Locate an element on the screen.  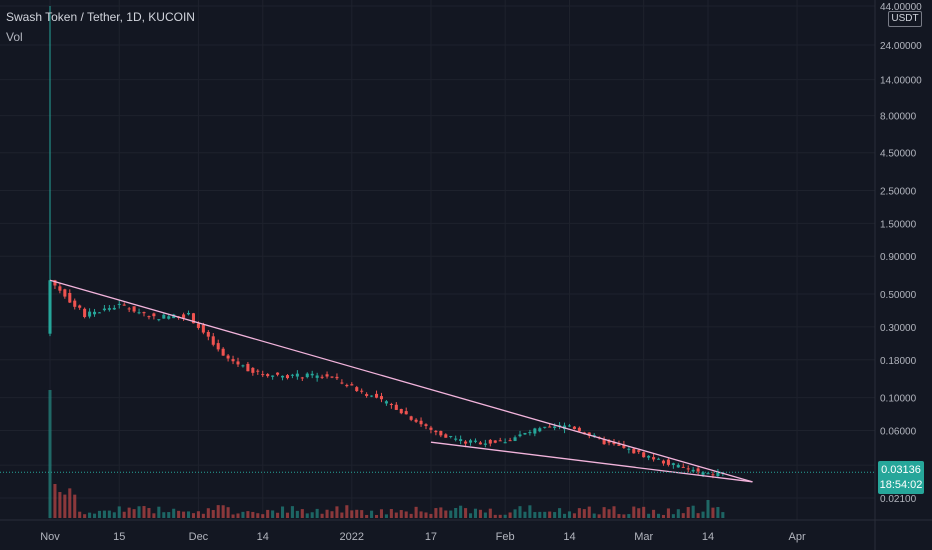
symbol-title: Swash Token / Tether, 1D, KUCOIN is located at coordinates (100, 17).